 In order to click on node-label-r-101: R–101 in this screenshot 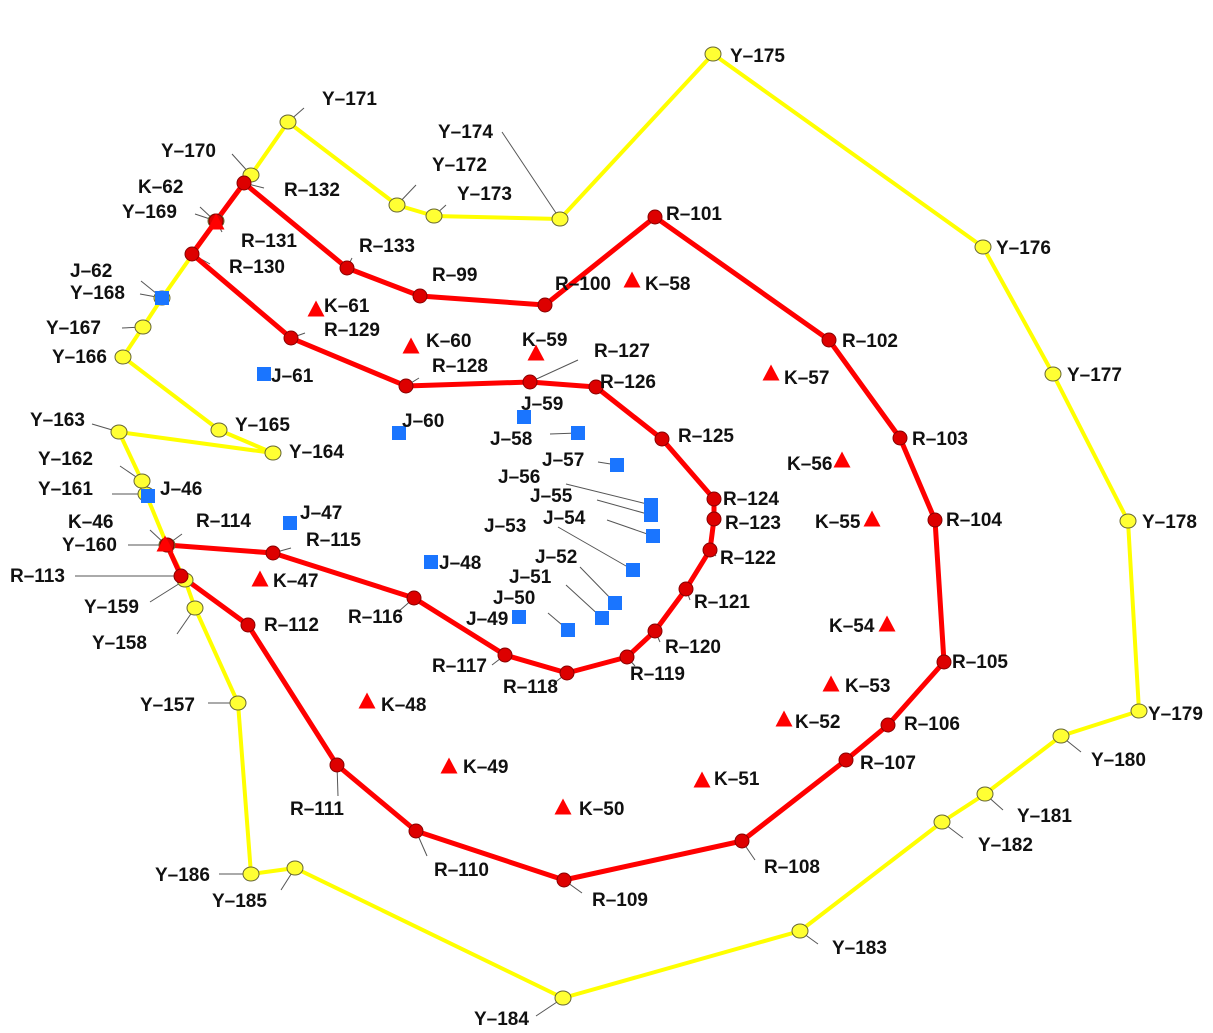, I will do `click(694, 214)`.